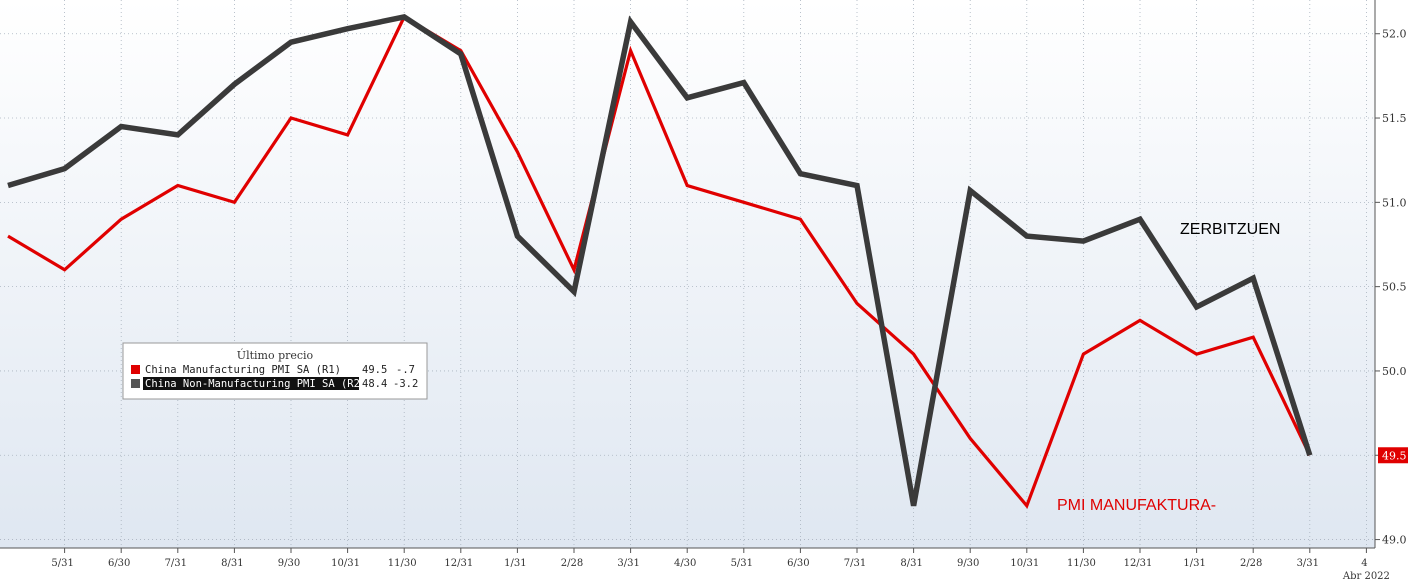 This screenshot has width=1411, height=582. Describe the element at coordinates (1136, 505) in the screenshot. I see `annotation-manufacturing: PMI MANUFAKTURA-` at that location.